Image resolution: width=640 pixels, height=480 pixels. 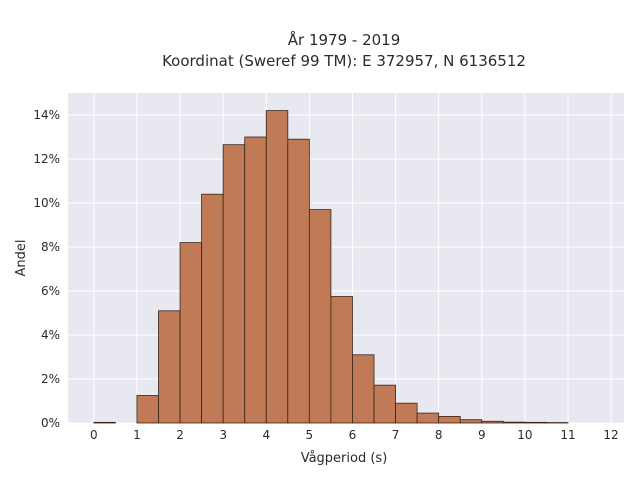 I want to click on y-tick-label: 0%, so click(x=50, y=423).